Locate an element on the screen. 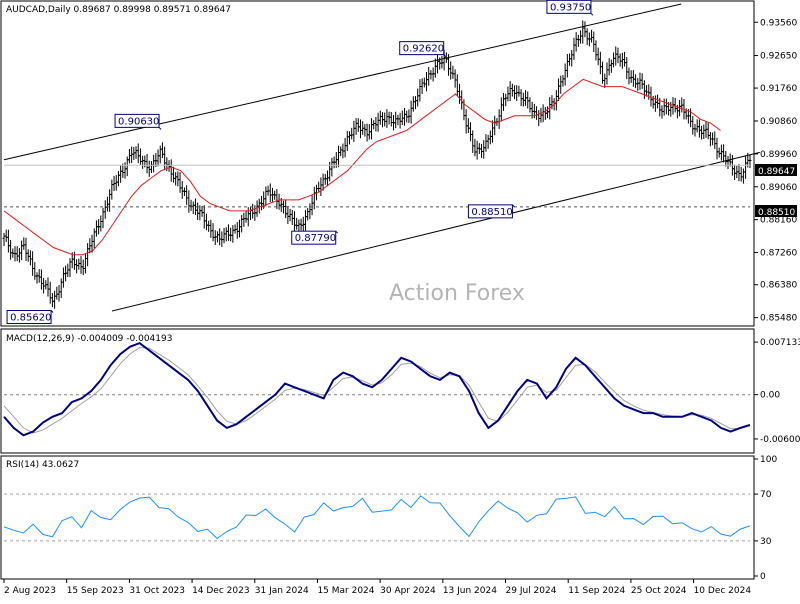  x-tick-label: 29 Jul 2024 is located at coordinates (531, 591).